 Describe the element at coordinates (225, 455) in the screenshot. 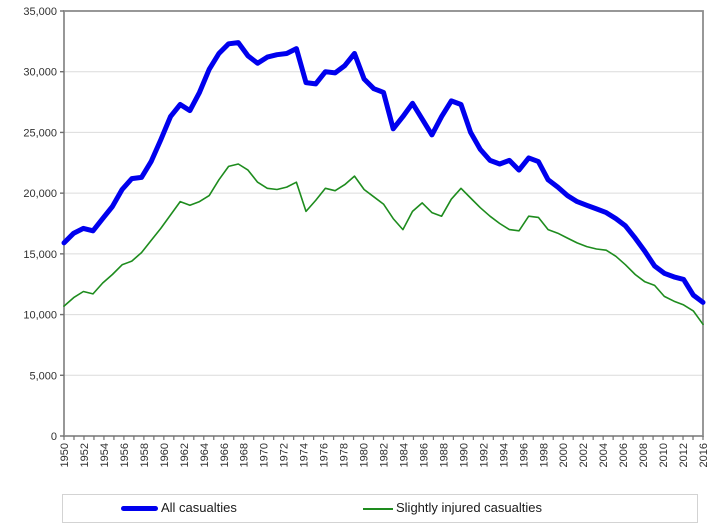

I see `x-tick-label: 1966` at that location.